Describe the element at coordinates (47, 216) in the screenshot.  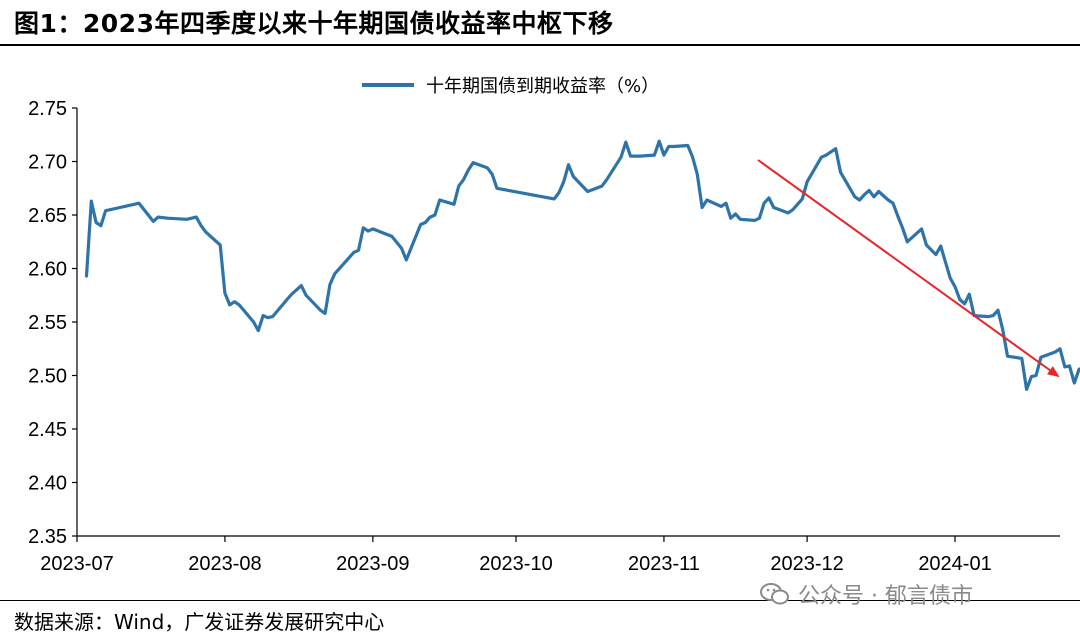
I see `y-tick-label: 2.65` at that location.